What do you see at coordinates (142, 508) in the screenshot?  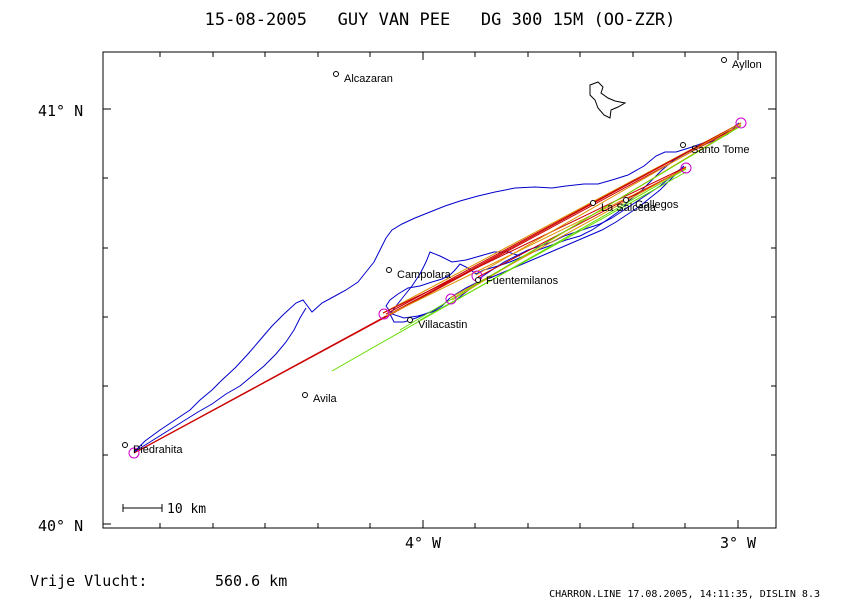 I see `scale-bar` at bounding box center [142, 508].